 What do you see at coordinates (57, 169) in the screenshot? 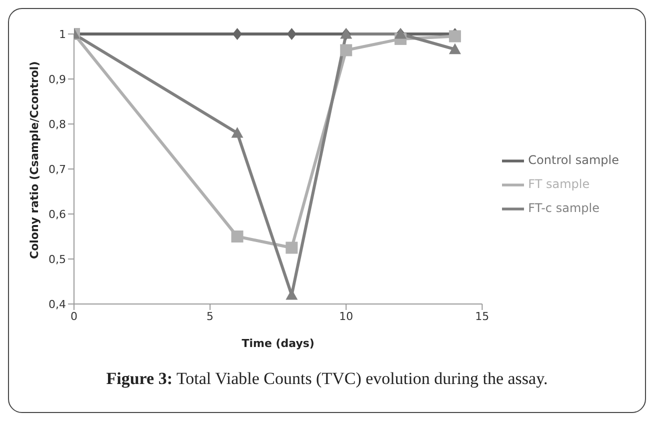
I see `y-tick-label: 0,7` at bounding box center [57, 169].